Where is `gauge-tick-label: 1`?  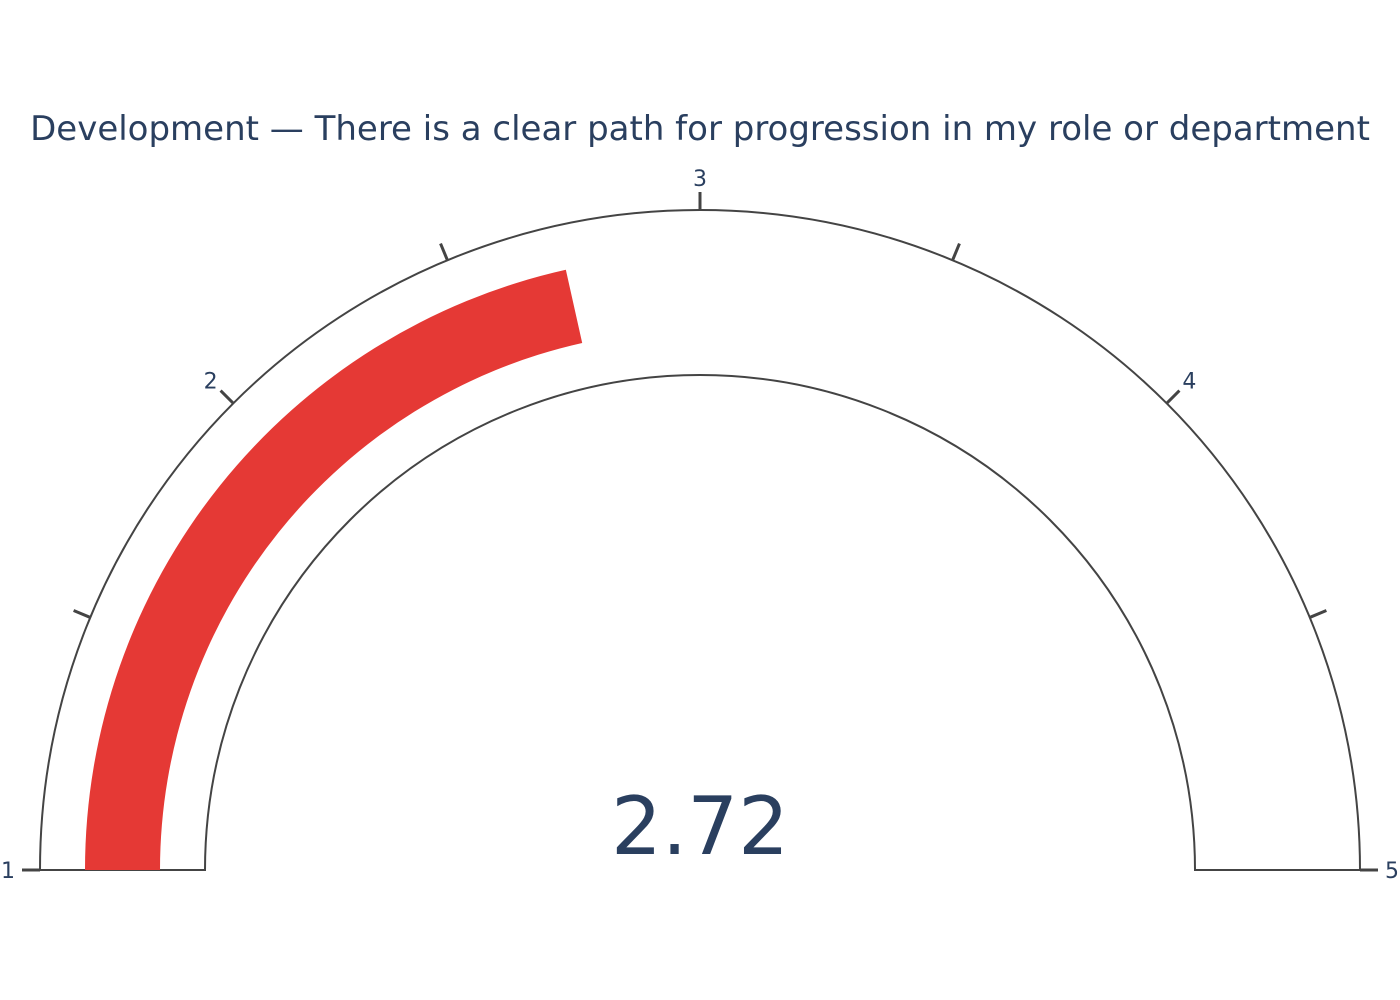 gauge-tick-label: 1 is located at coordinates (8, 871).